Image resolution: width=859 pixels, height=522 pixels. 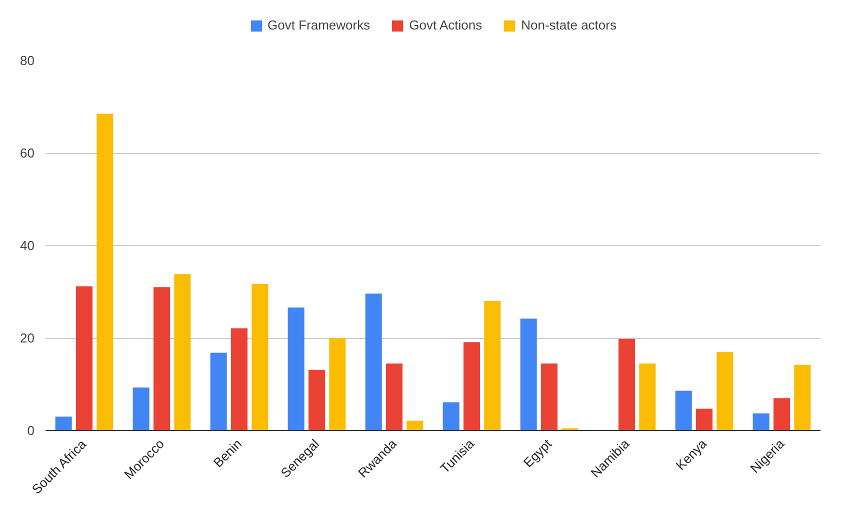 What do you see at coordinates (31, 430) in the screenshot?
I see `y-tick-label: 0` at bounding box center [31, 430].